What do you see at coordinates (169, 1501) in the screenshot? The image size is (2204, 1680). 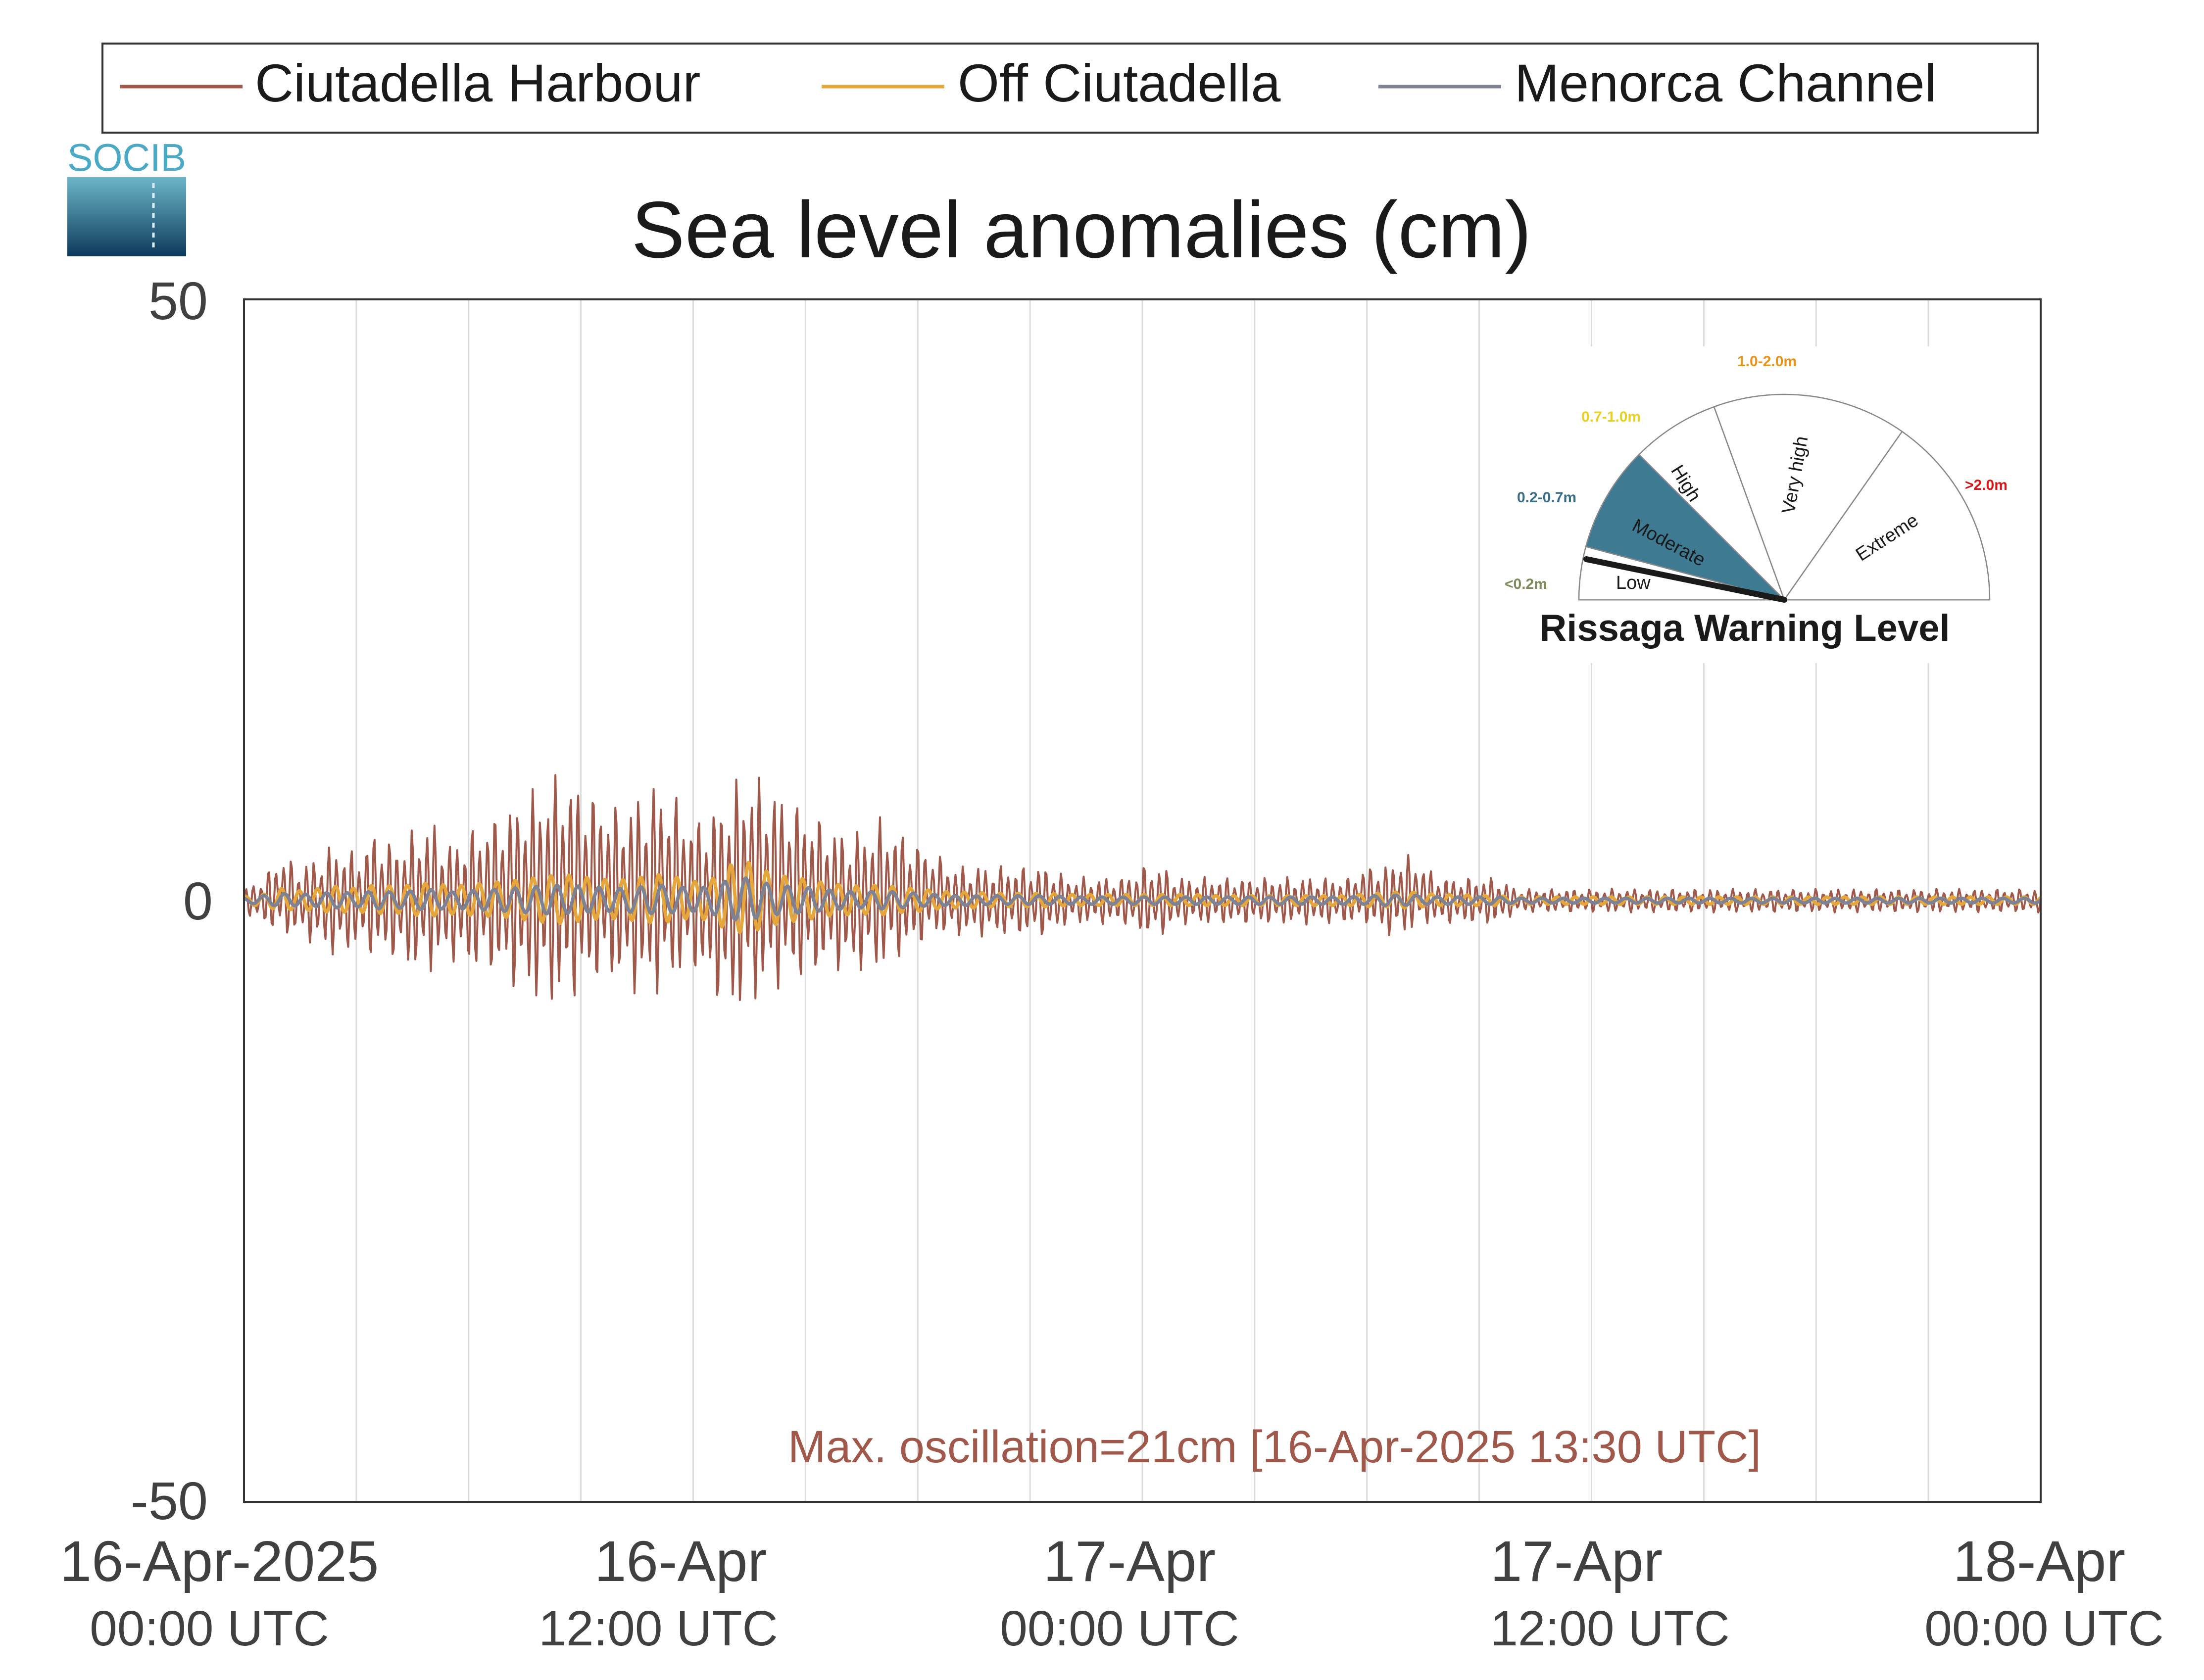 I see `y-tick-label-bottom: -50` at bounding box center [169, 1501].